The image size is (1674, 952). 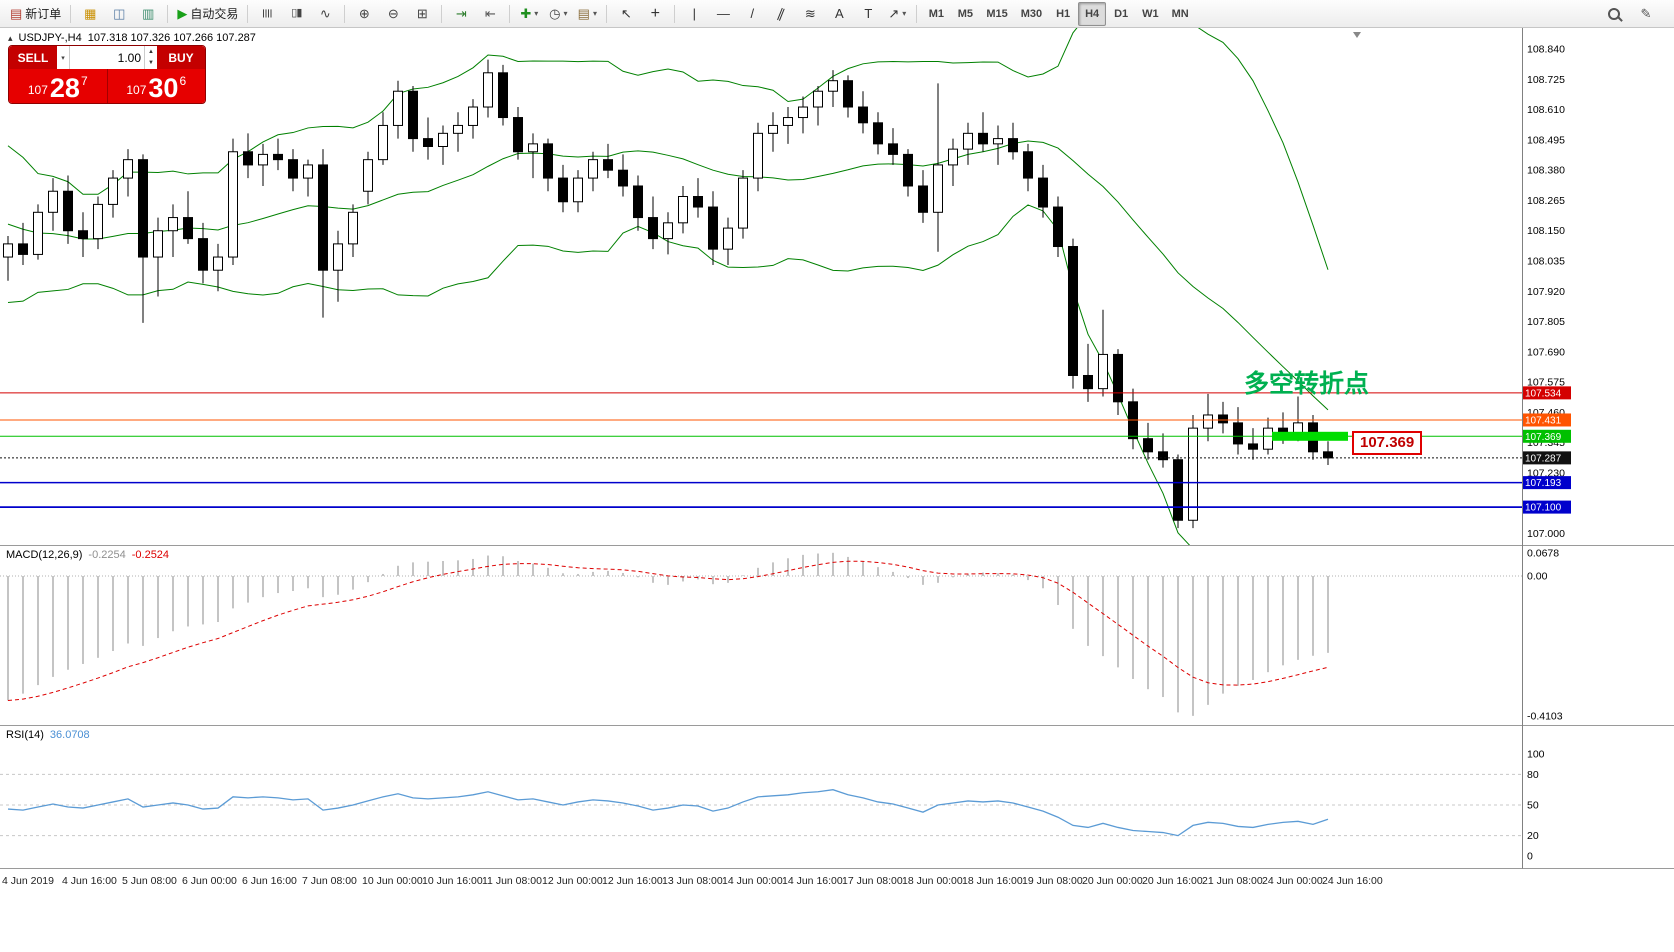 I want to click on timeframe-h1-label: H1, so click(x=1063, y=13).